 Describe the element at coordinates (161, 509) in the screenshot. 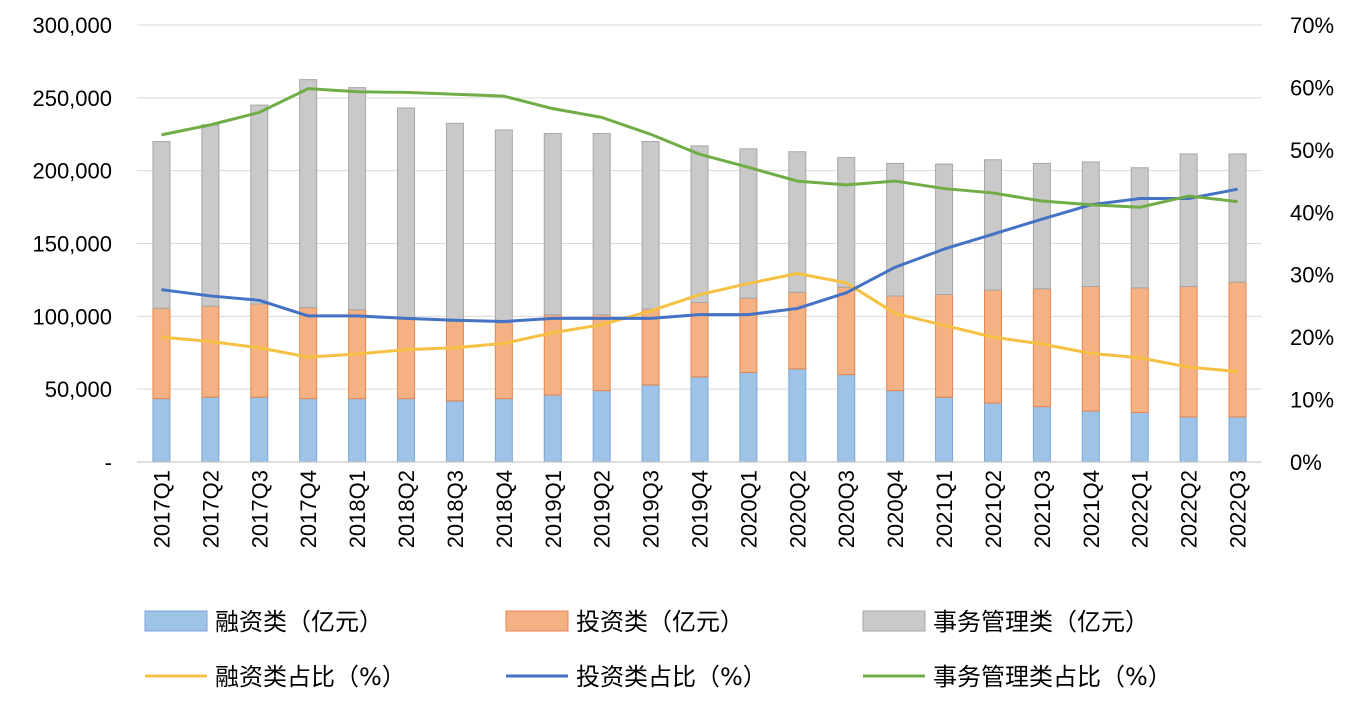

I see `x-tick-label: 2017Q1` at that location.